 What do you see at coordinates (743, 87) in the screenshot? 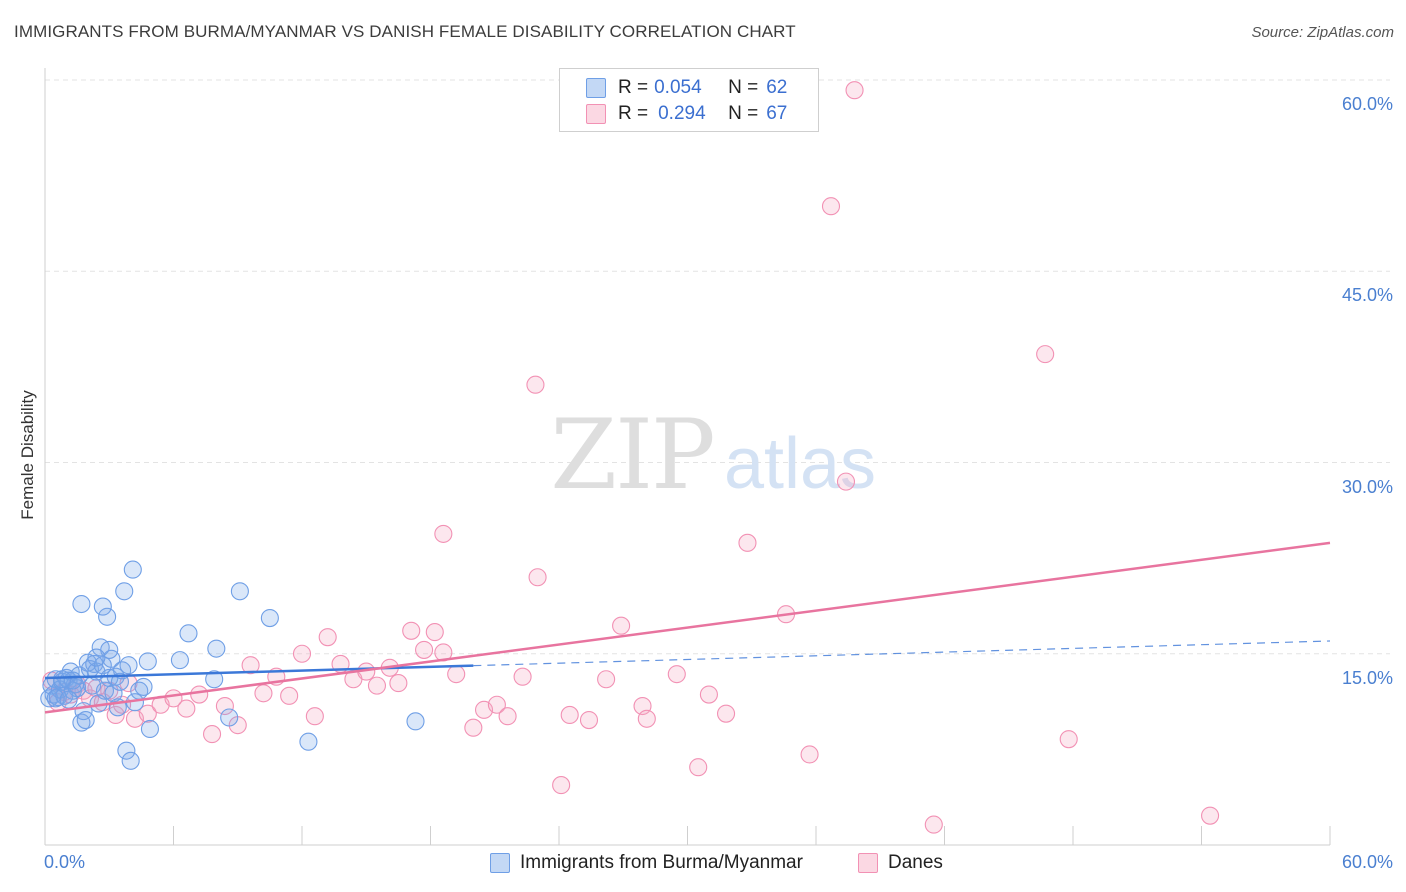
I see `legend-n-label: N =` at bounding box center [743, 87].